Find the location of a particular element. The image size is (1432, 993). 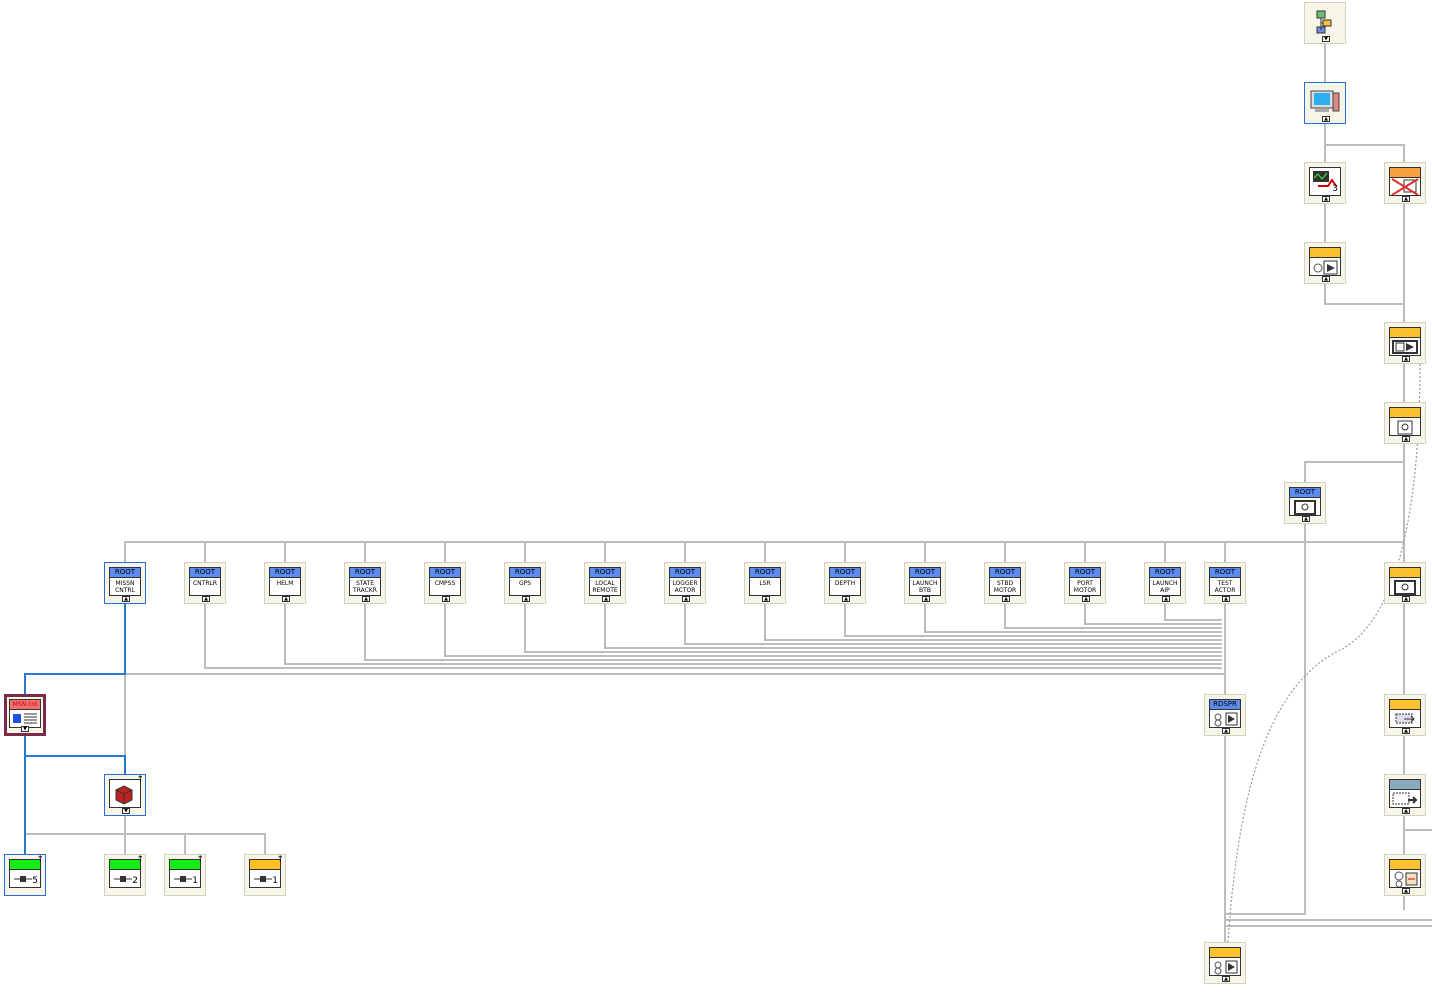

actor-box: ROOT LAUNCH BTB is located at coordinates (925, 581).